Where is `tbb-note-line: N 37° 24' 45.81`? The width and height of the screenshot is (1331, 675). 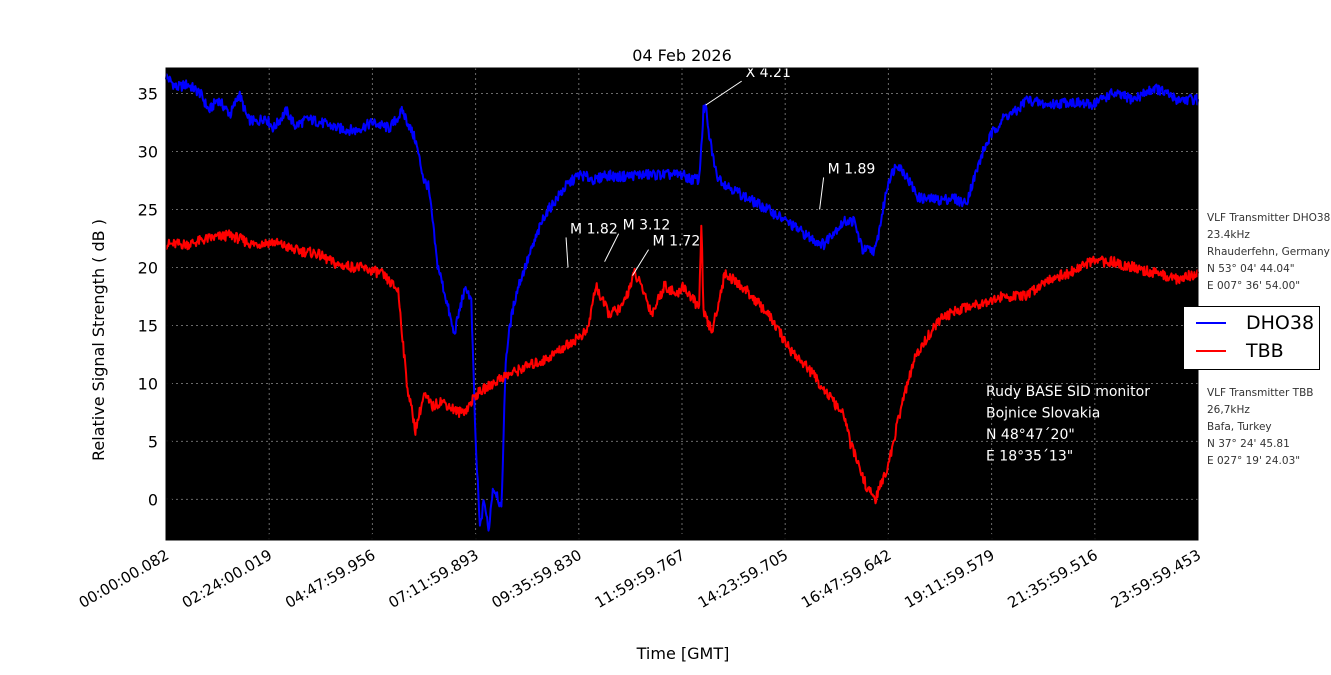
tbb-note-line: N 37° 24' 45.81 is located at coordinates (1248, 444).